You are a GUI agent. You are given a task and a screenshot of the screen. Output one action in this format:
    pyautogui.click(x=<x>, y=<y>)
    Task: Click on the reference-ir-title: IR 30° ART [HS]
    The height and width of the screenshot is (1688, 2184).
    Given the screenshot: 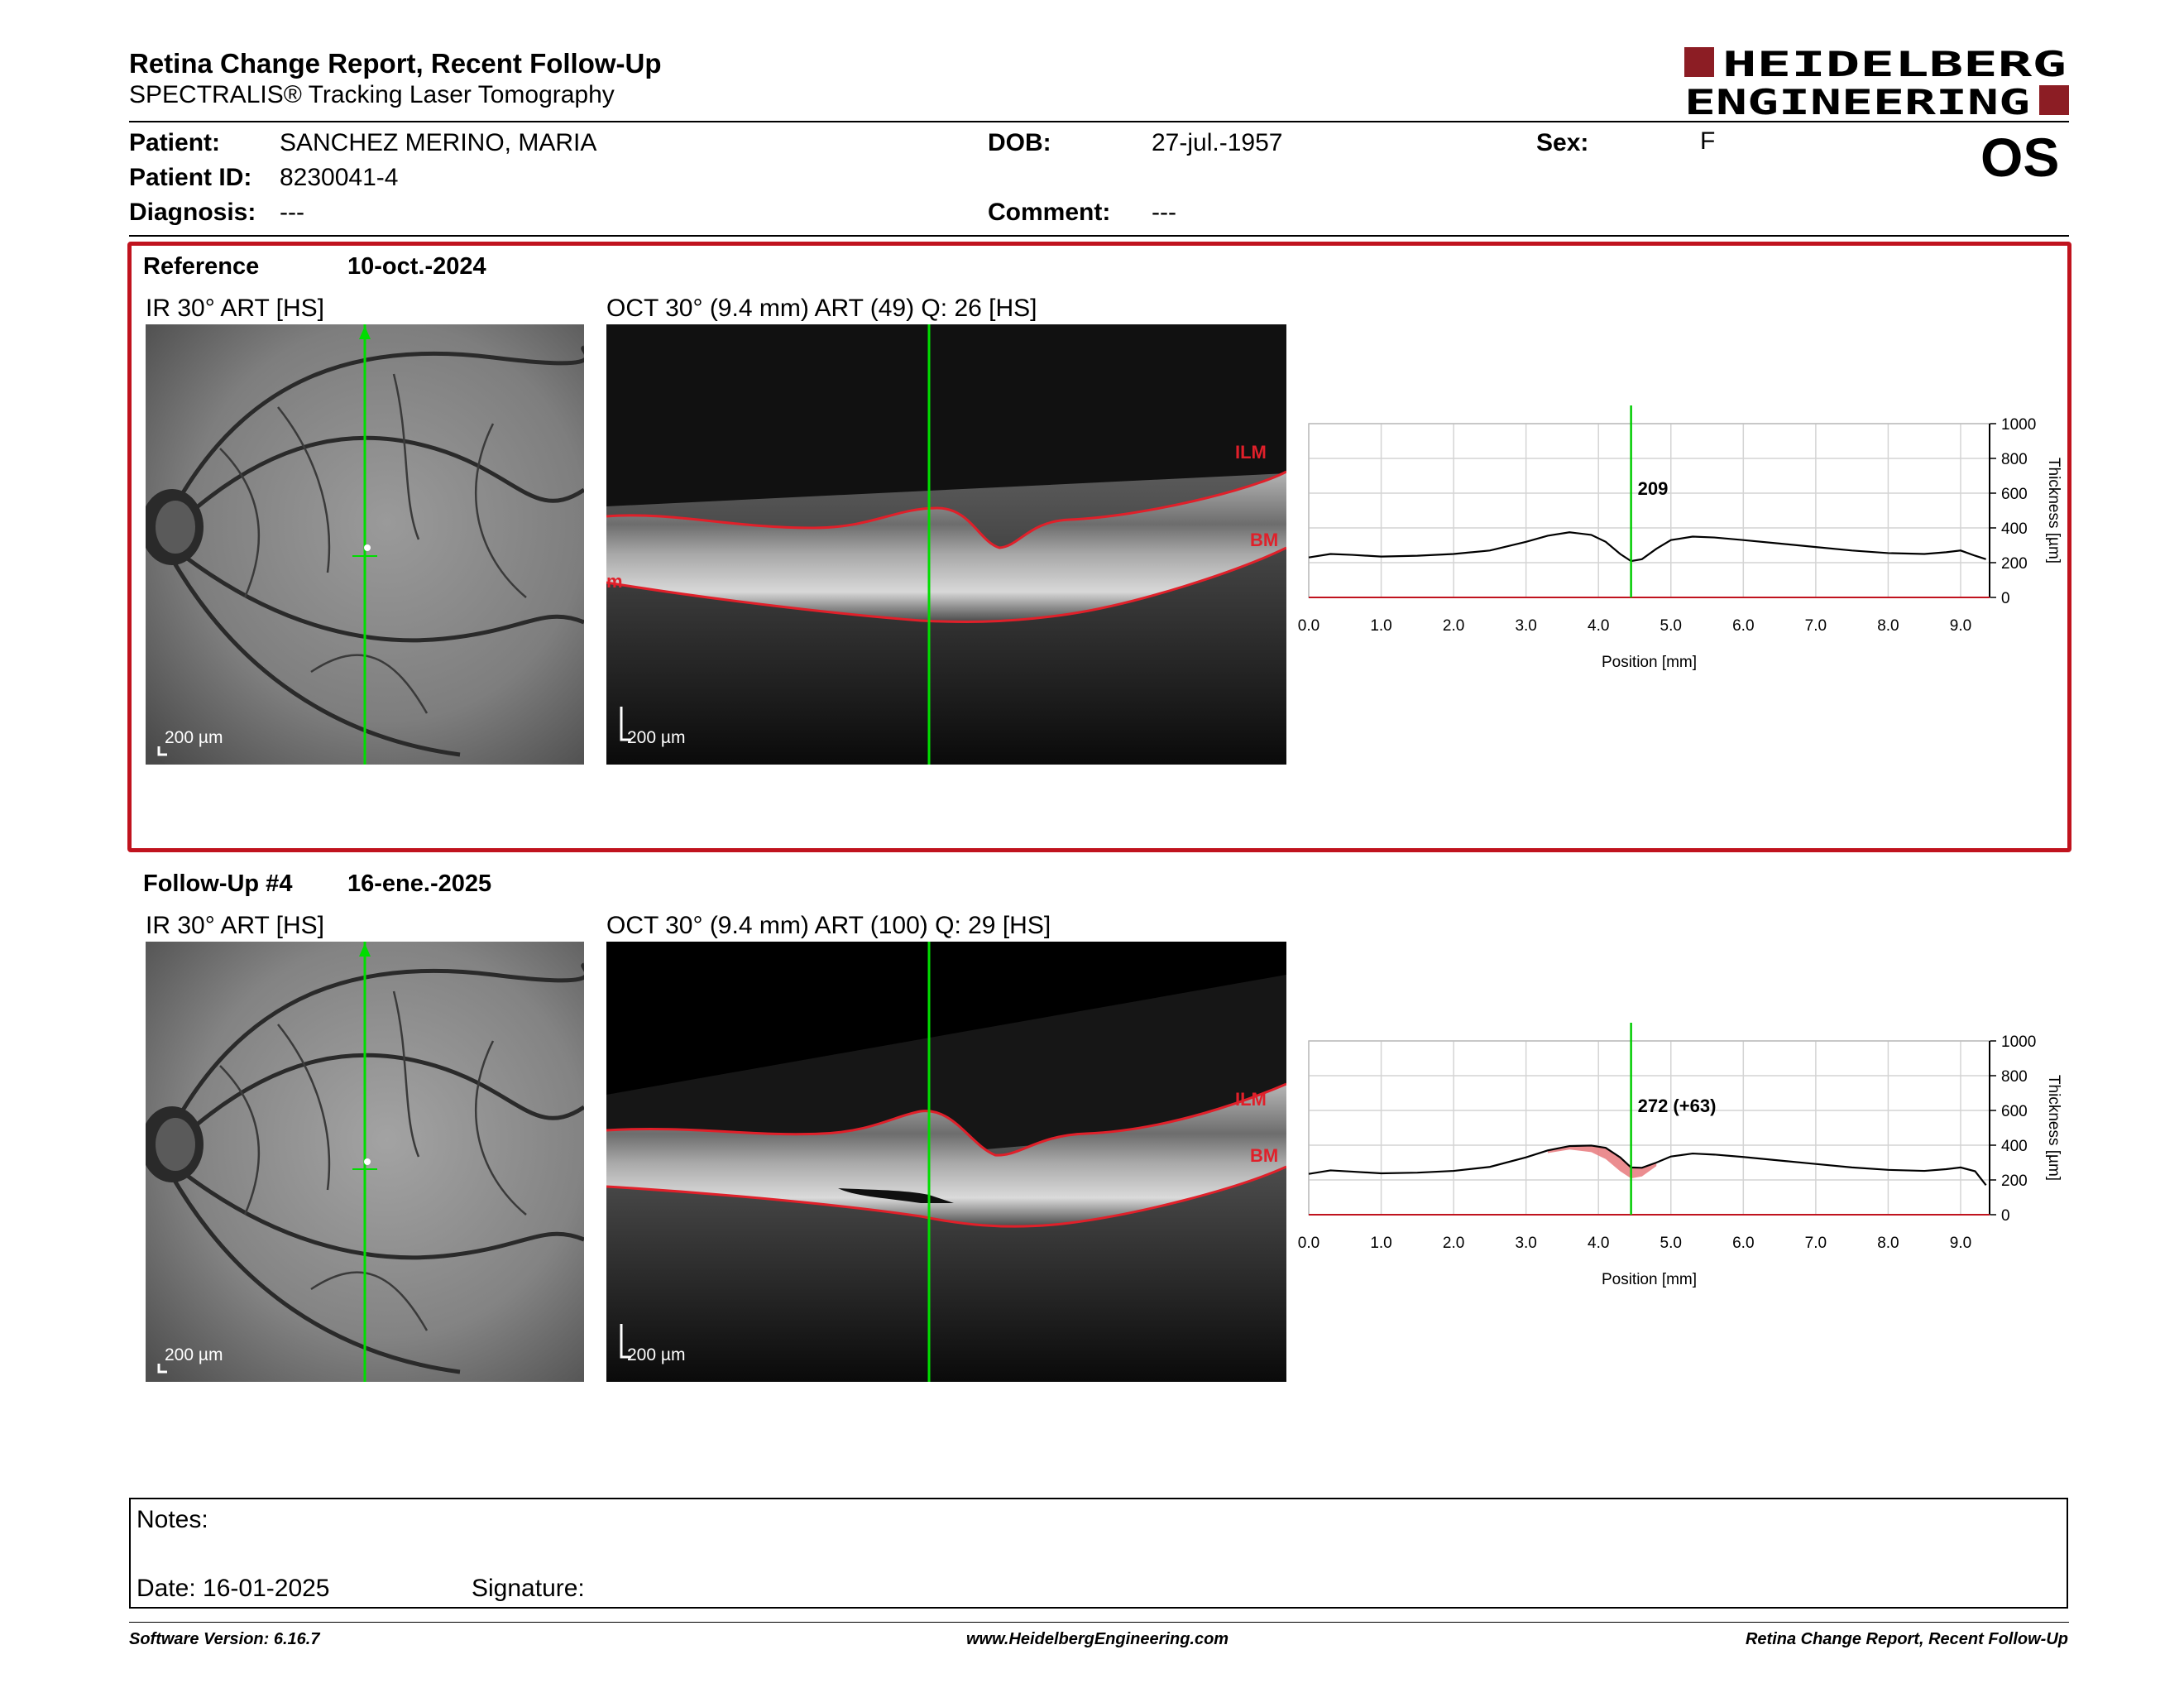 What is the action you would take?
    pyautogui.click(x=235, y=308)
    